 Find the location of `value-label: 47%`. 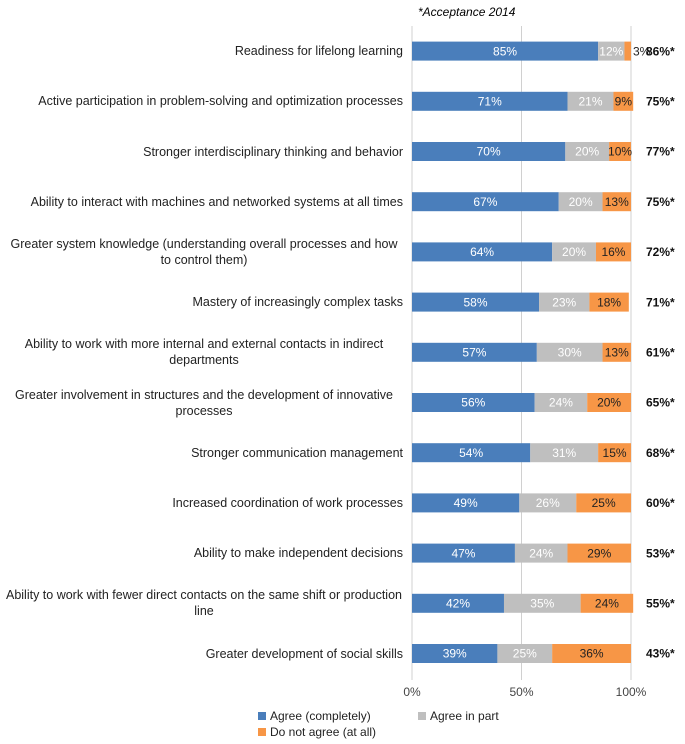

value-label: 47% is located at coordinates (463, 553).